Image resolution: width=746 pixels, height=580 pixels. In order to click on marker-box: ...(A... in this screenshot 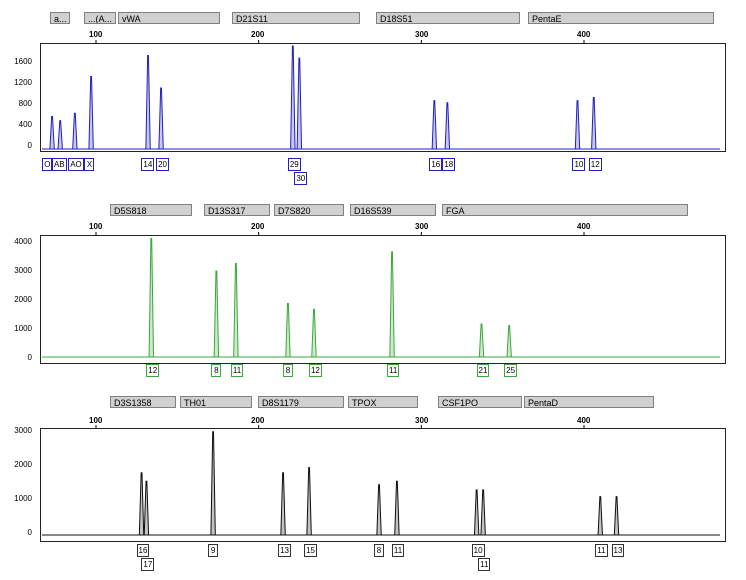, I will do `click(100, 18)`.